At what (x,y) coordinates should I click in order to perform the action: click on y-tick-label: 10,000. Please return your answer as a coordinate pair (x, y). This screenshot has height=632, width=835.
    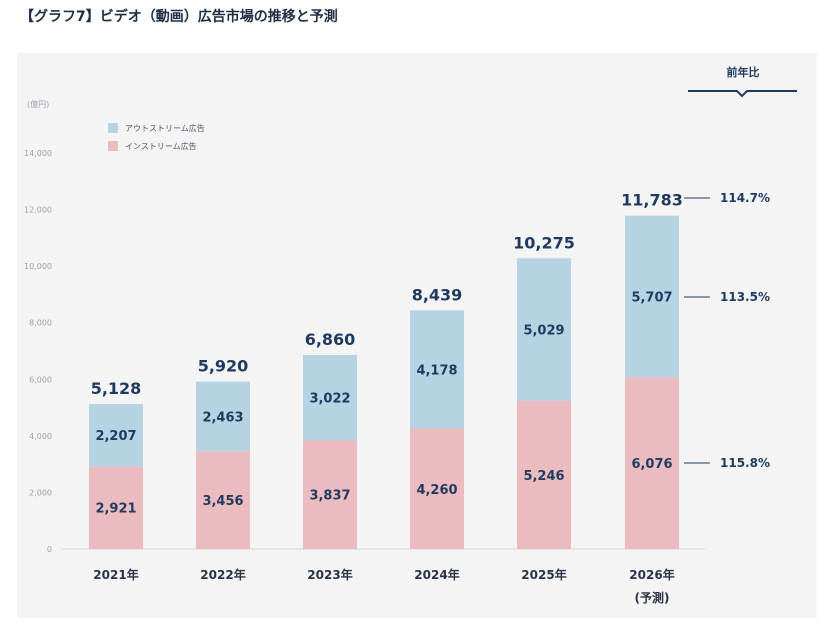
    Looking at the image, I should click on (38, 266).